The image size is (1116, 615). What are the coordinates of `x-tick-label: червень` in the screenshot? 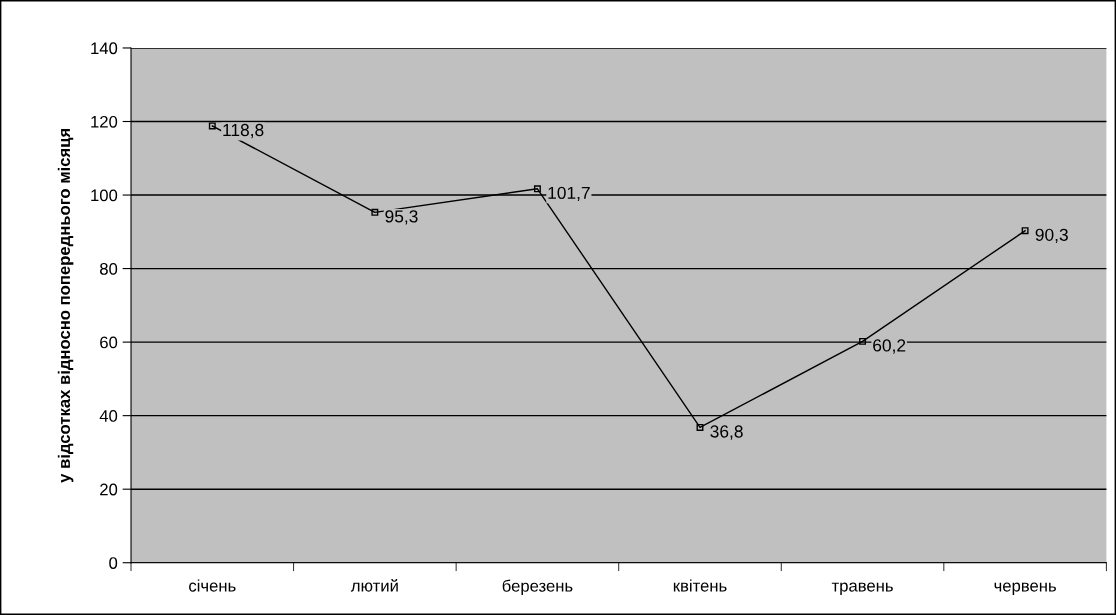 It's located at (1025, 588).